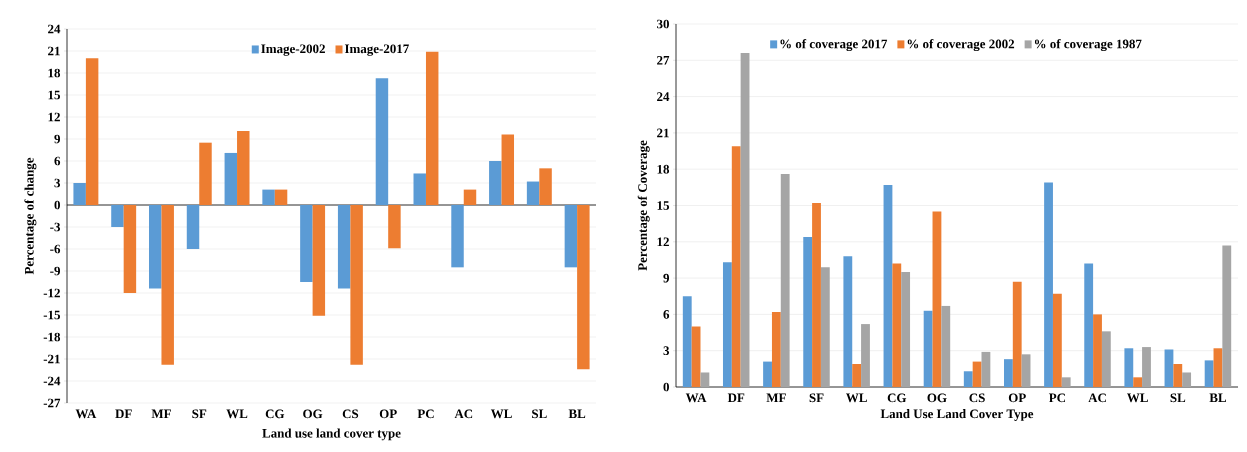 Image resolution: width=1247 pixels, height=452 pixels. What do you see at coordinates (57, 183) in the screenshot?
I see `y-tick-label: 3` at bounding box center [57, 183].